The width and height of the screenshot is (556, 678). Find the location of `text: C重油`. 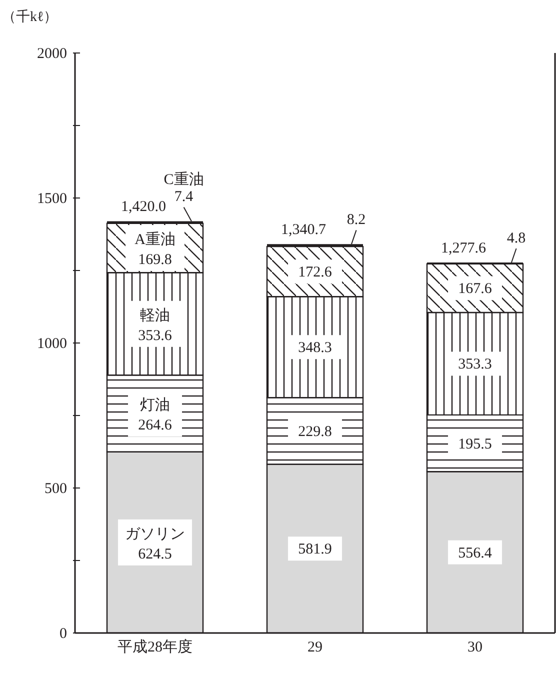

text: C重油 is located at coordinates (184, 179).